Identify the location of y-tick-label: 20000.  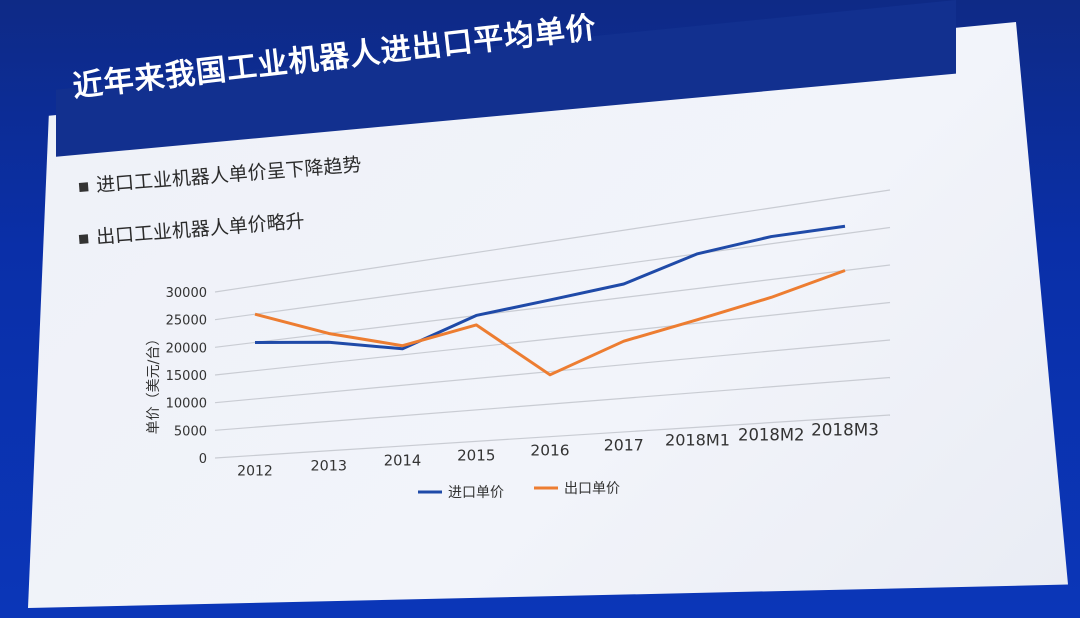
(186, 348).